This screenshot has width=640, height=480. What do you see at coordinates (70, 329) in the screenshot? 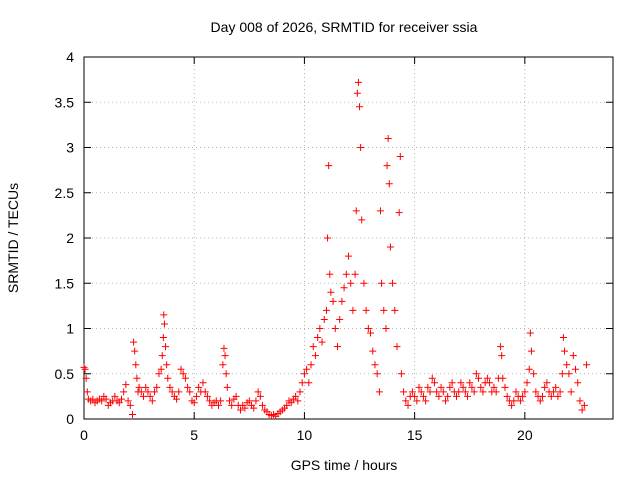
I see `y-tick-label: 1` at bounding box center [70, 329].